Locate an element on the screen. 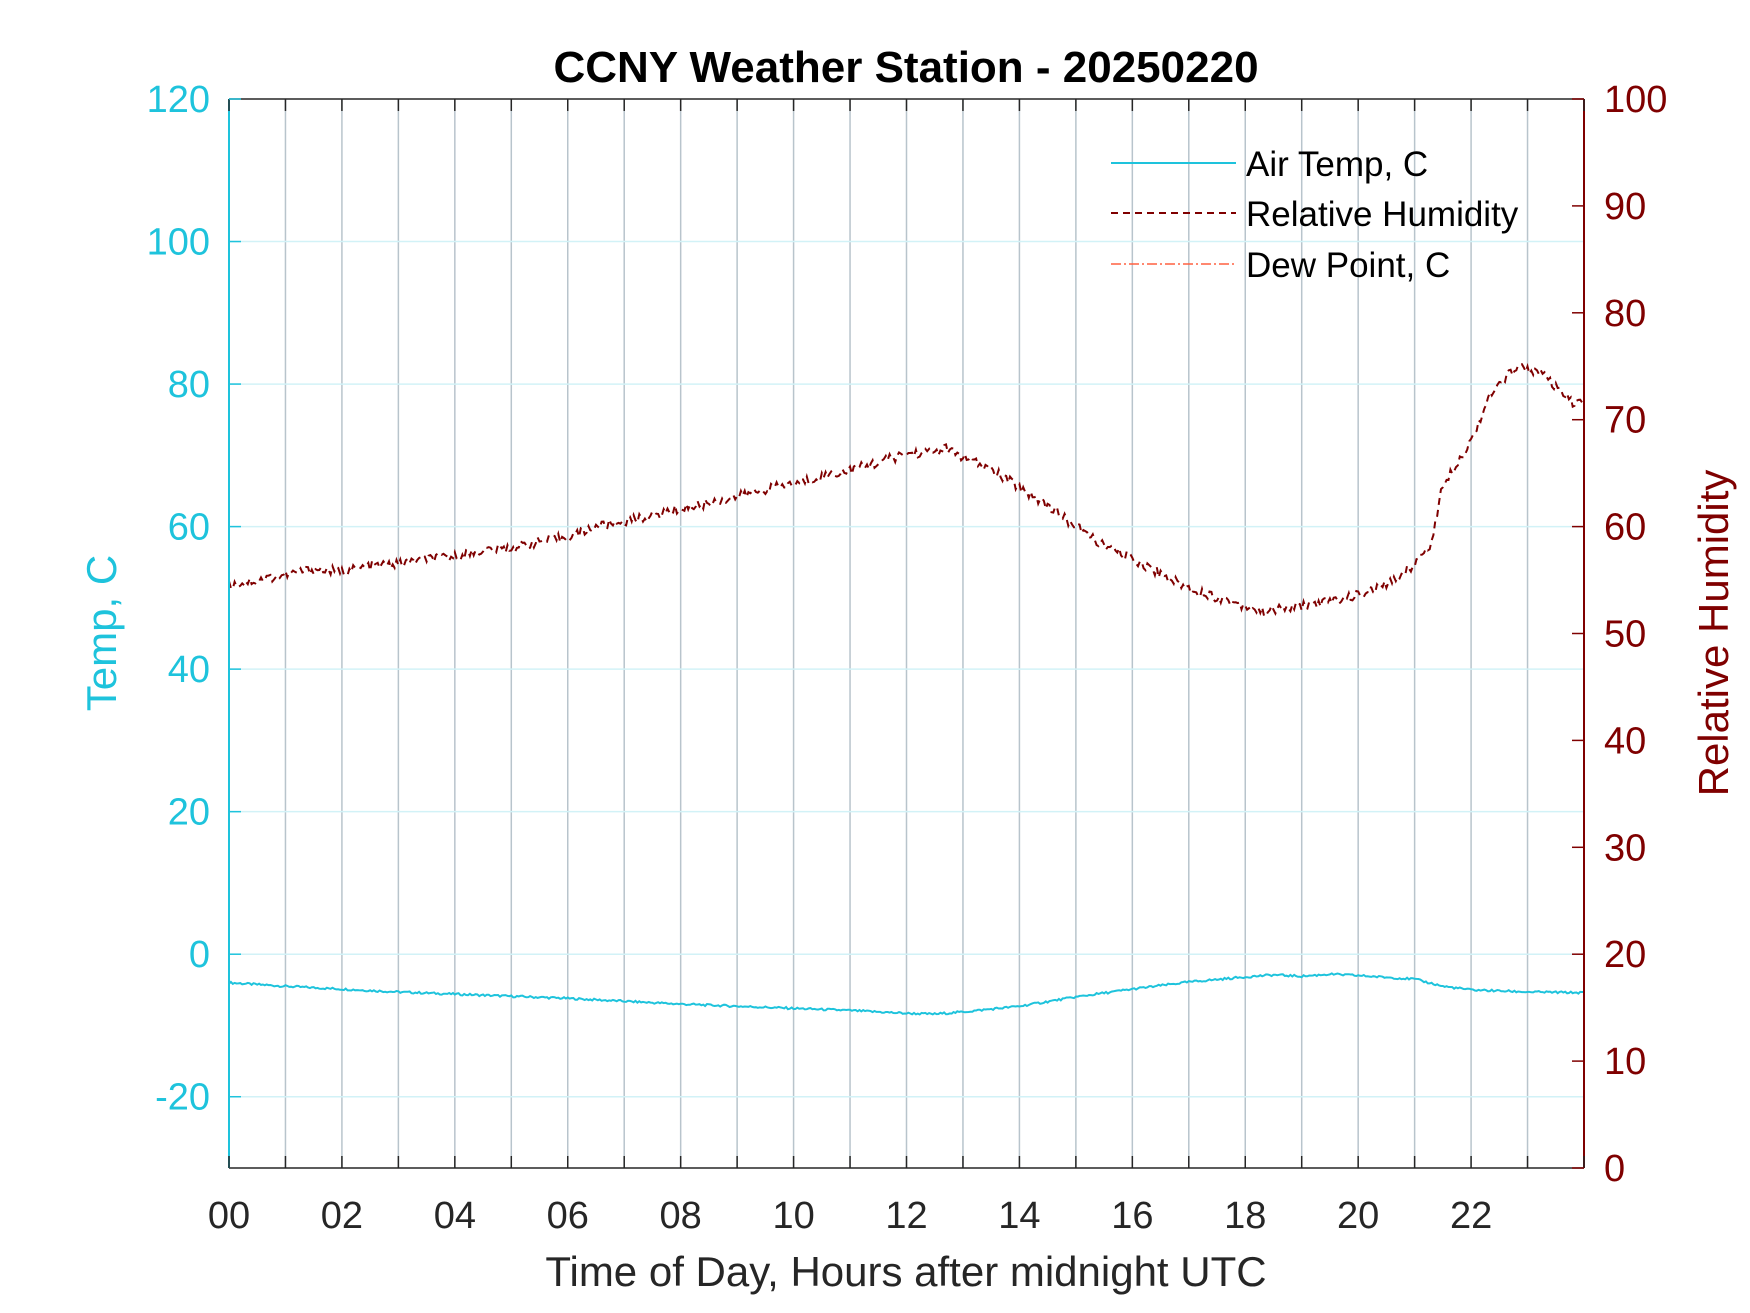  x-tick-label: 22 is located at coordinates (1471, 1216).